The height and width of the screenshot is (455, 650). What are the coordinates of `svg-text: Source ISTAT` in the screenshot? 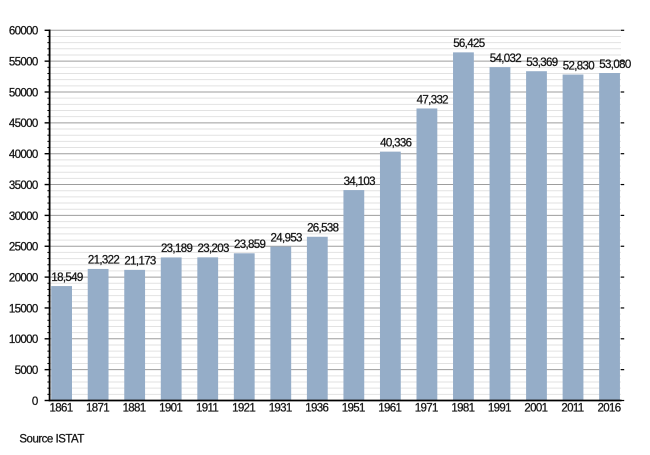 It's located at (51, 439).